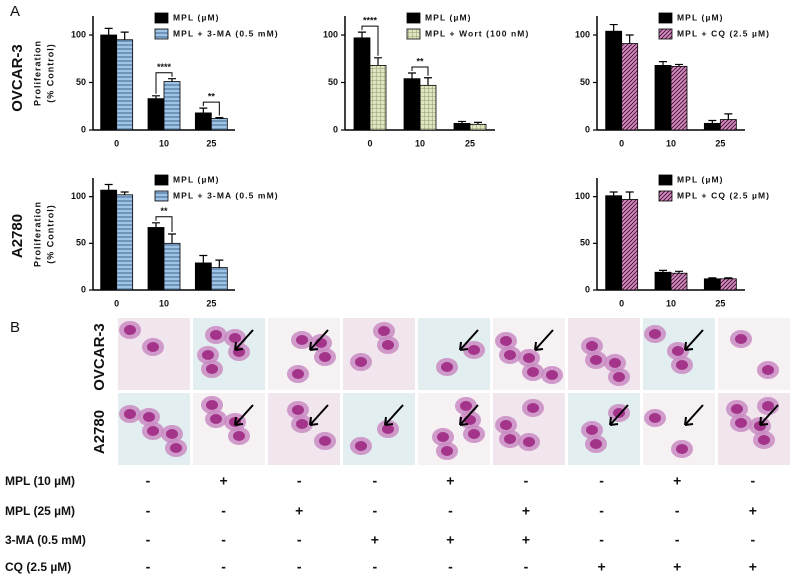 The height and width of the screenshot is (580, 800). What do you see at coordinates (723, 33) in the screenshot?
I see `legend-label: MPL + CQ (2.5 µM)` at bounding box center [723, 33].